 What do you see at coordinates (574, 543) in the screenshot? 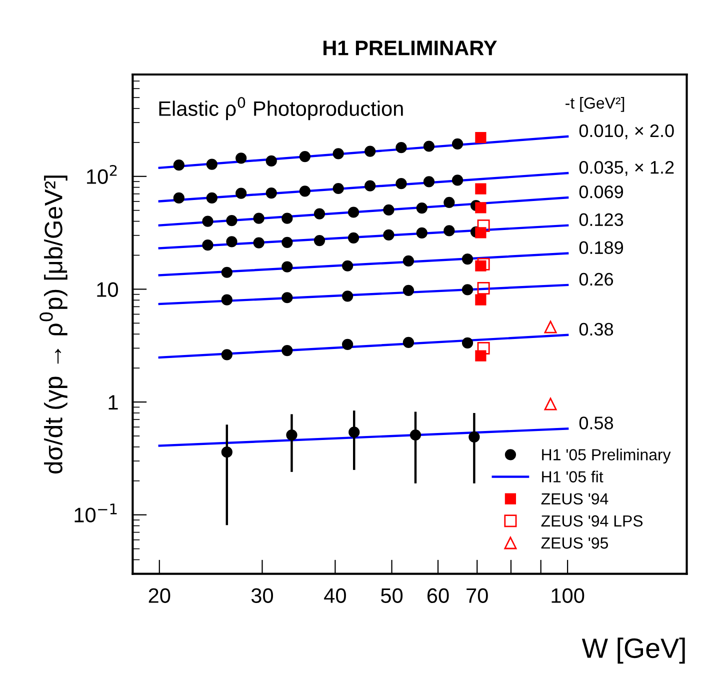
I see `legend-label: ZEUS '95` at bounding box center [574, 543].